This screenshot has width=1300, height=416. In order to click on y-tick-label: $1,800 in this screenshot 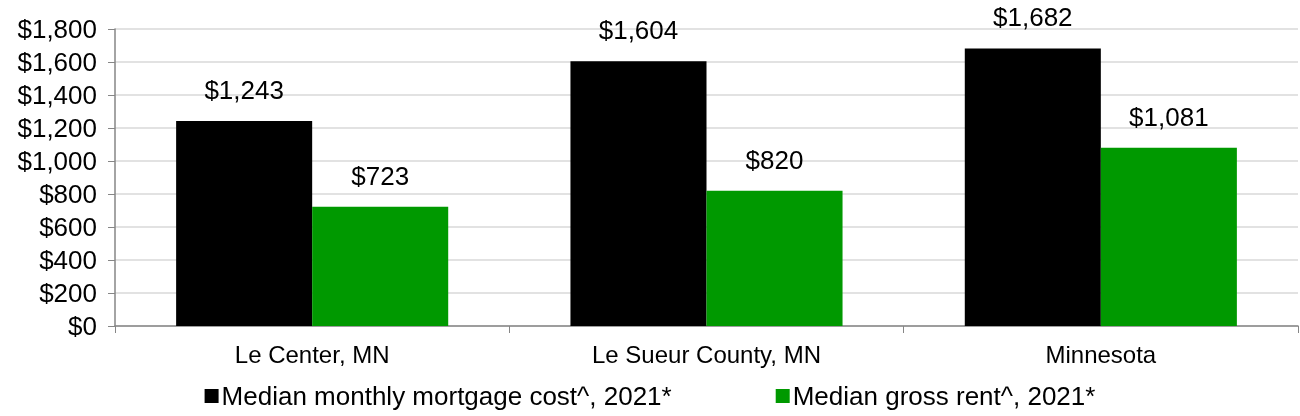, I will do `click(57, 29)`.